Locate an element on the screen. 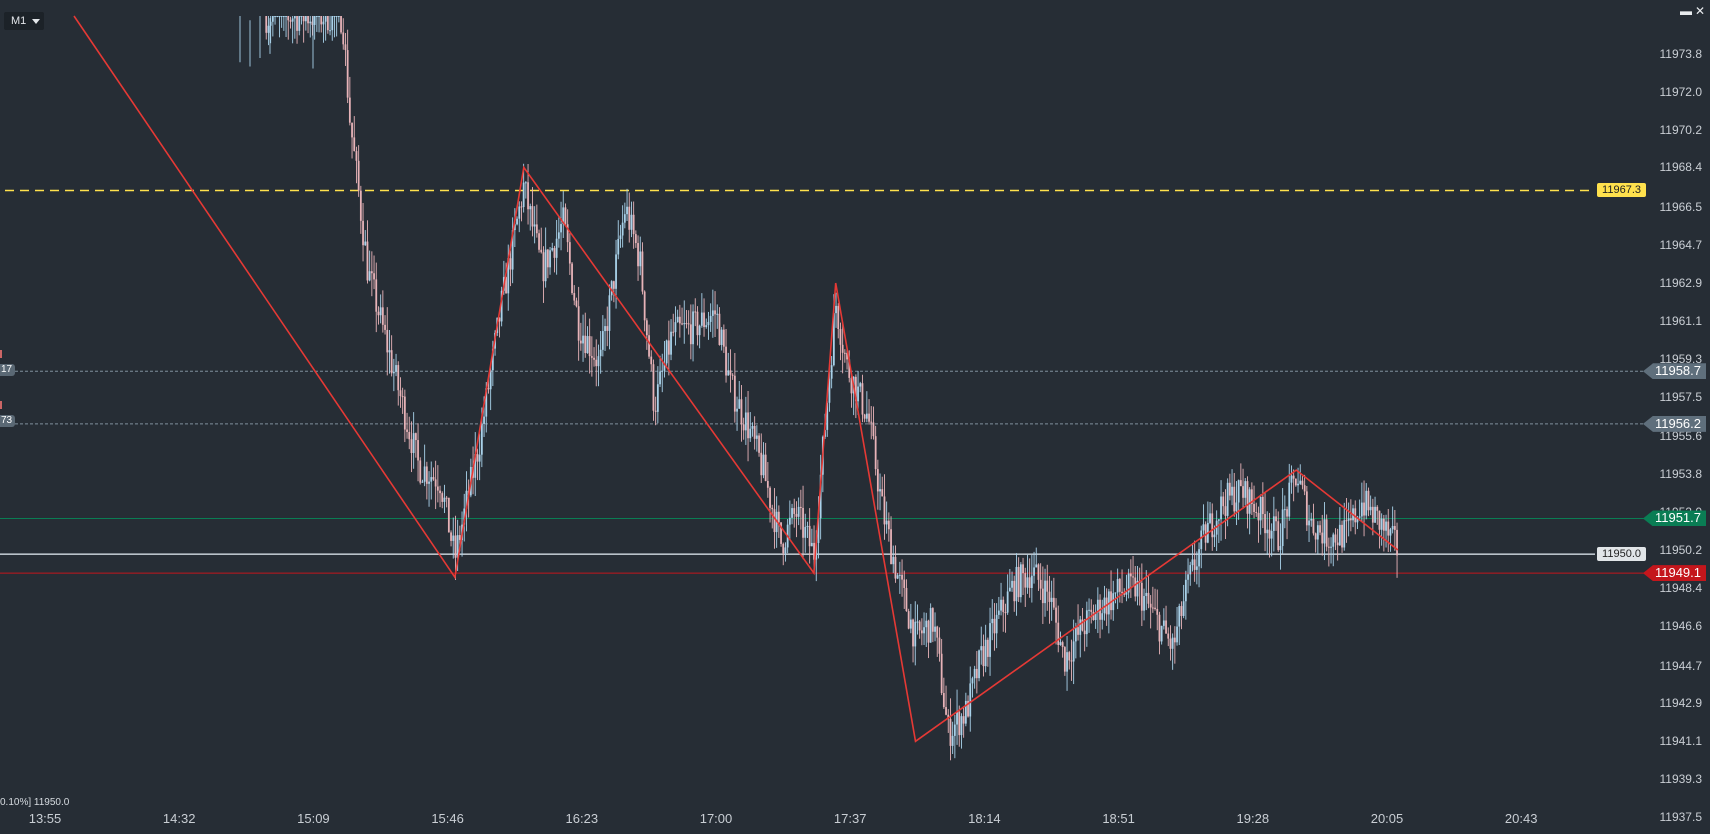  upper-level-tag: 11958.7 is located at coordinates (1674, 371).